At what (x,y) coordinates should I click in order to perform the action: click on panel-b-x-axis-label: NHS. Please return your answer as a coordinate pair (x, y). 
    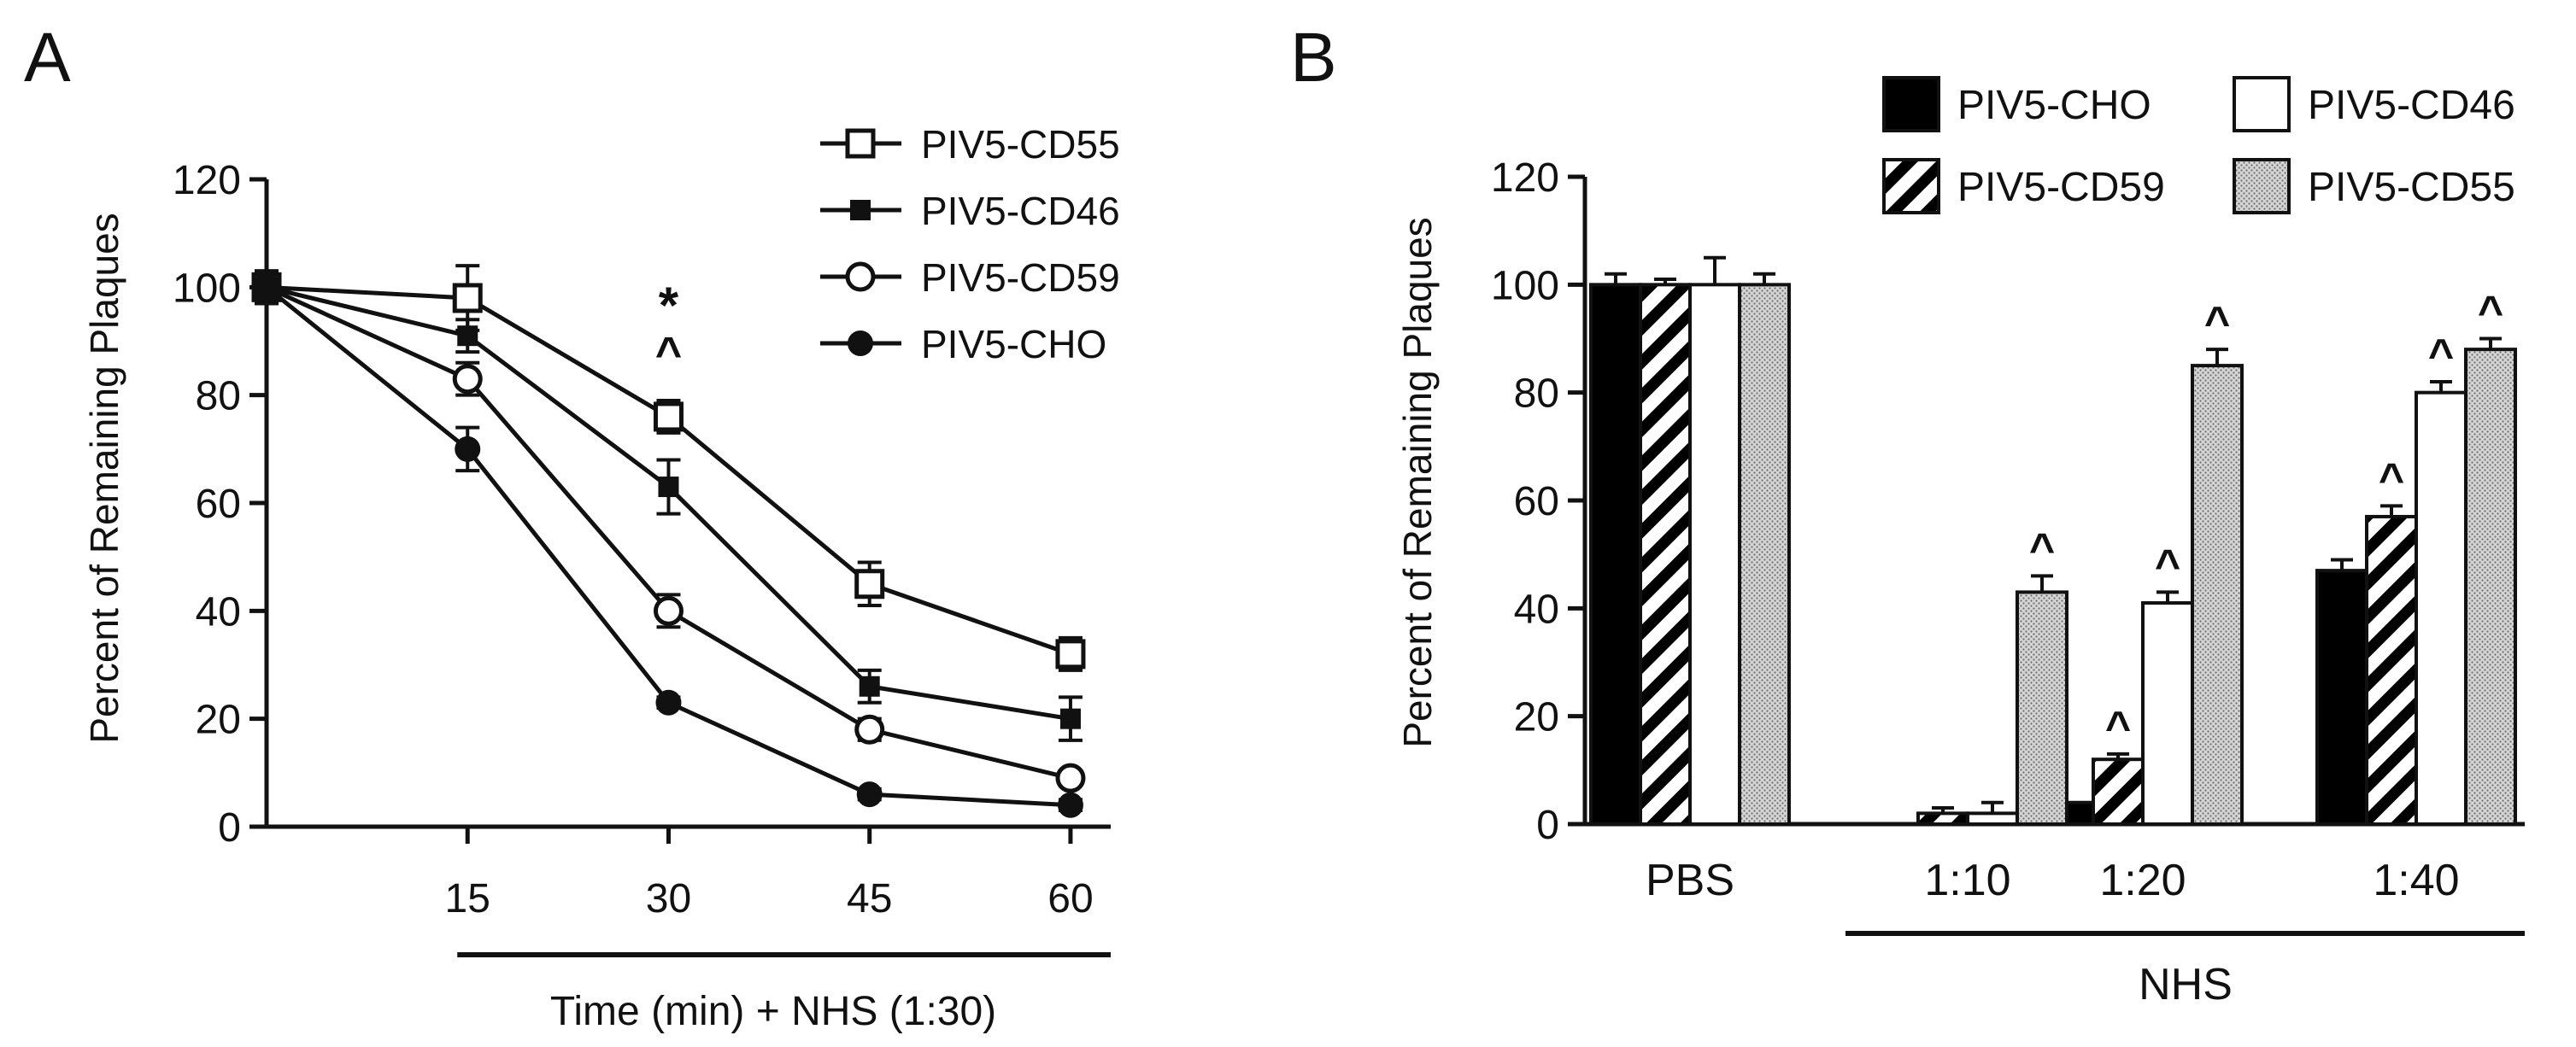
    Looking at the image, I should click on (2186, 984).